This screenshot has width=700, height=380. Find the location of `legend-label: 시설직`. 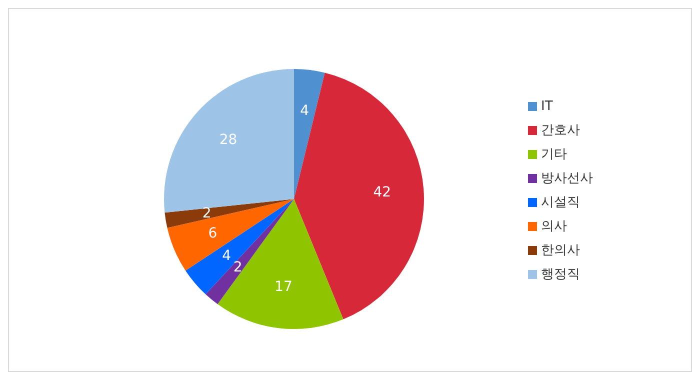

legend-label: 시설직 is located at coordinates (560, 202).